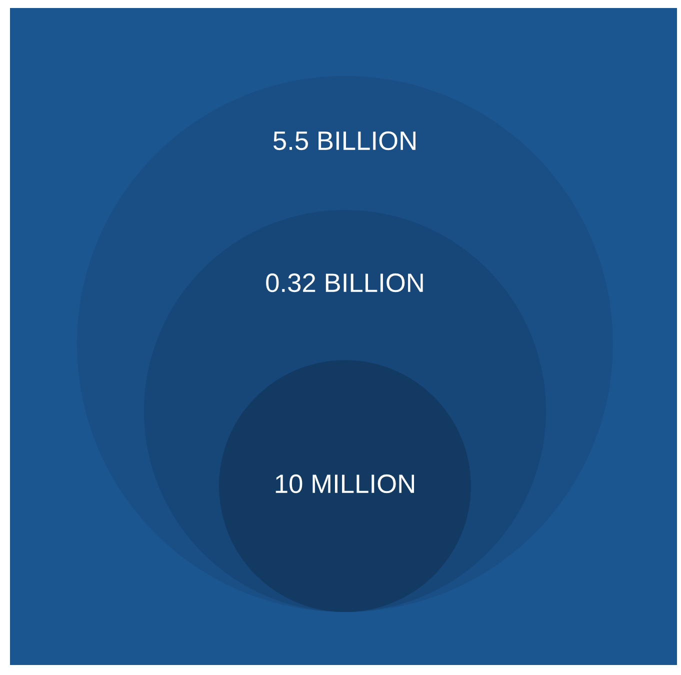 This screenshot has height=675, width=681. Describe the element at coordinates (344, 282) in the screenshot. I see `data-label: 0.32 BILLION` at that location.